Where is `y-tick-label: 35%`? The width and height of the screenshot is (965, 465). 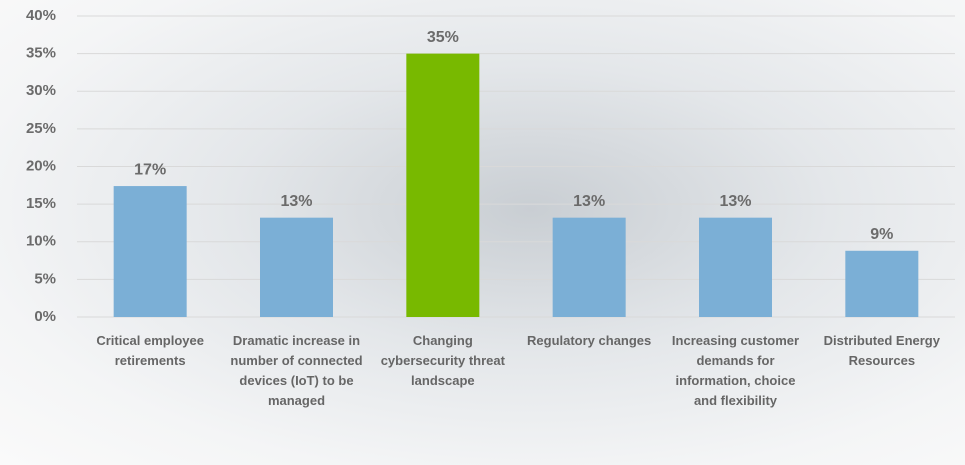 y-tick-label: 35% is located at coordinates (41, 53).